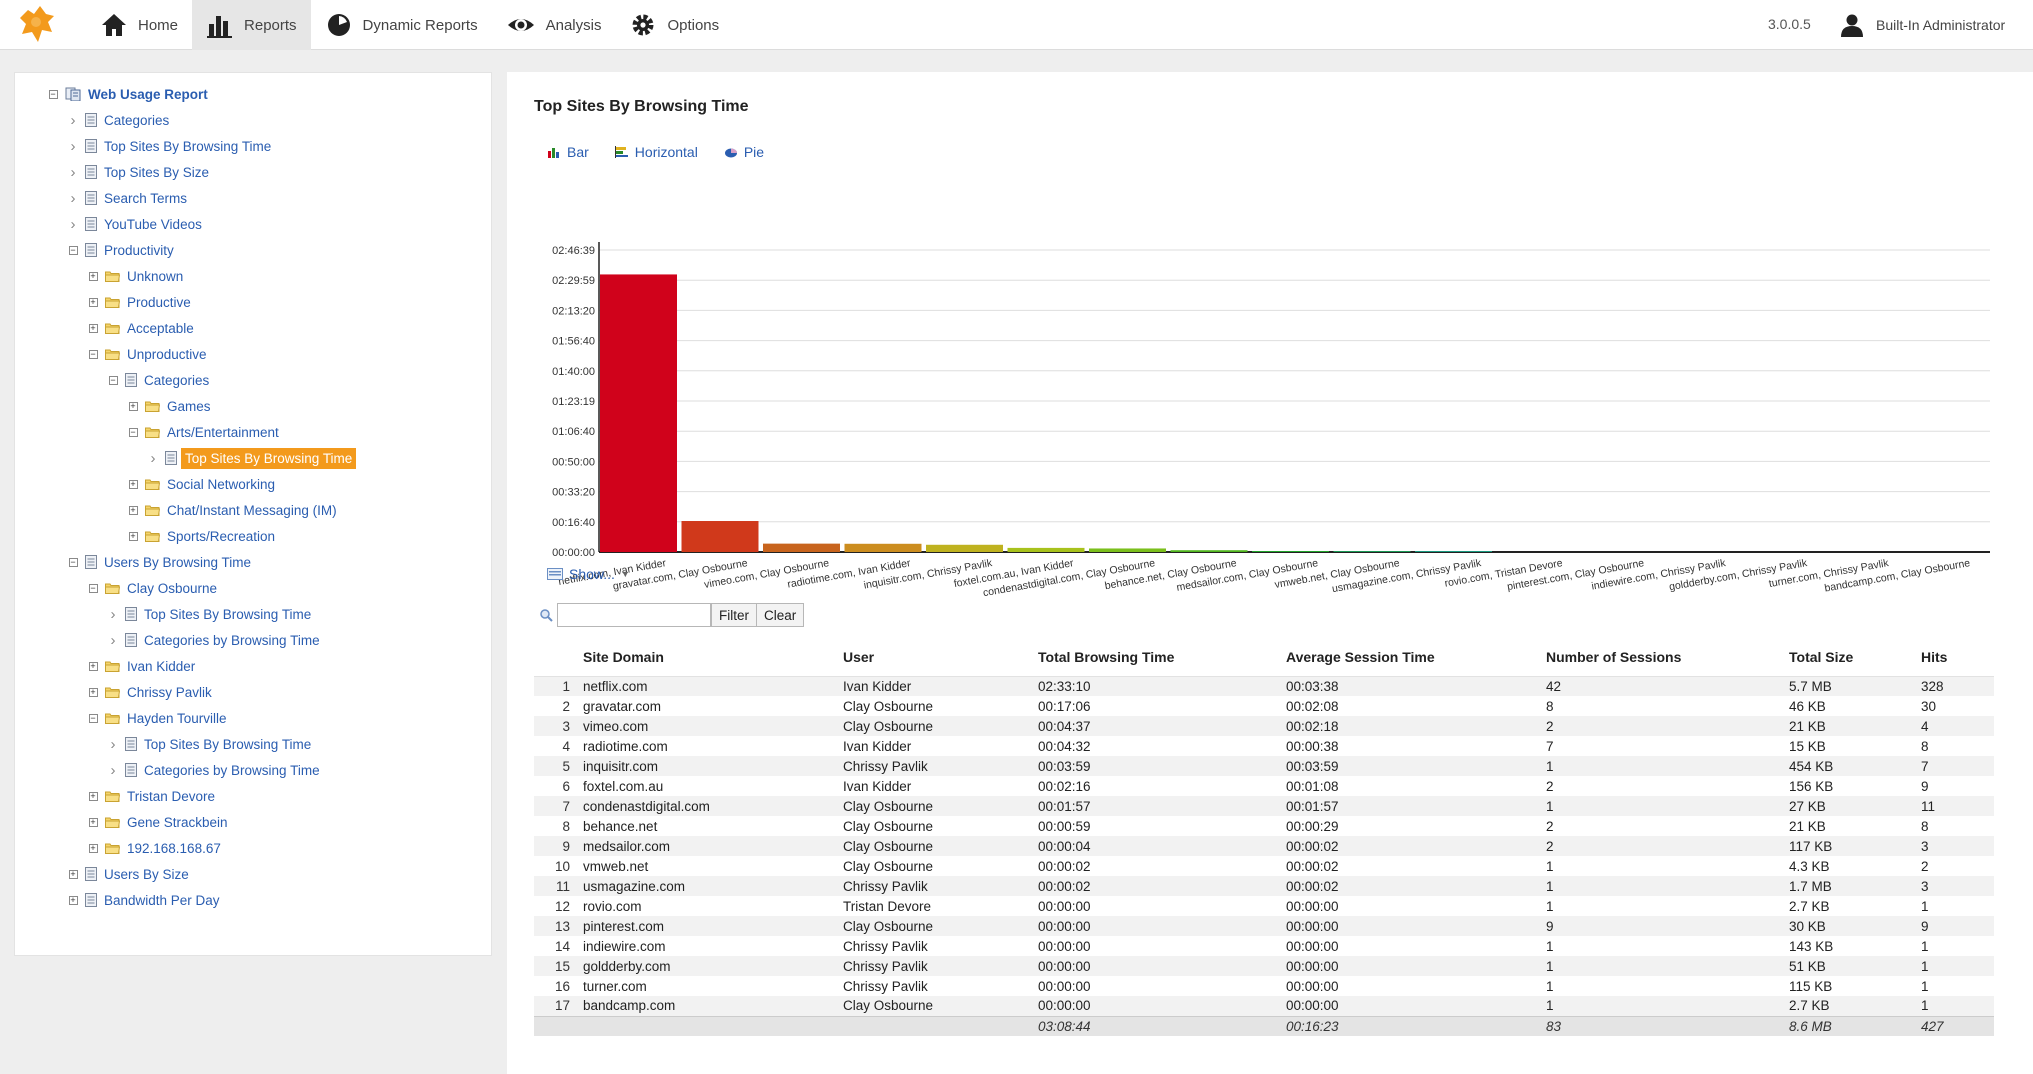 The image size is (2033, 1074). Describe the element at coordinates (588, 574) in the screenshot. I see `show-columns-dropdown: Show... ▼` at that location.